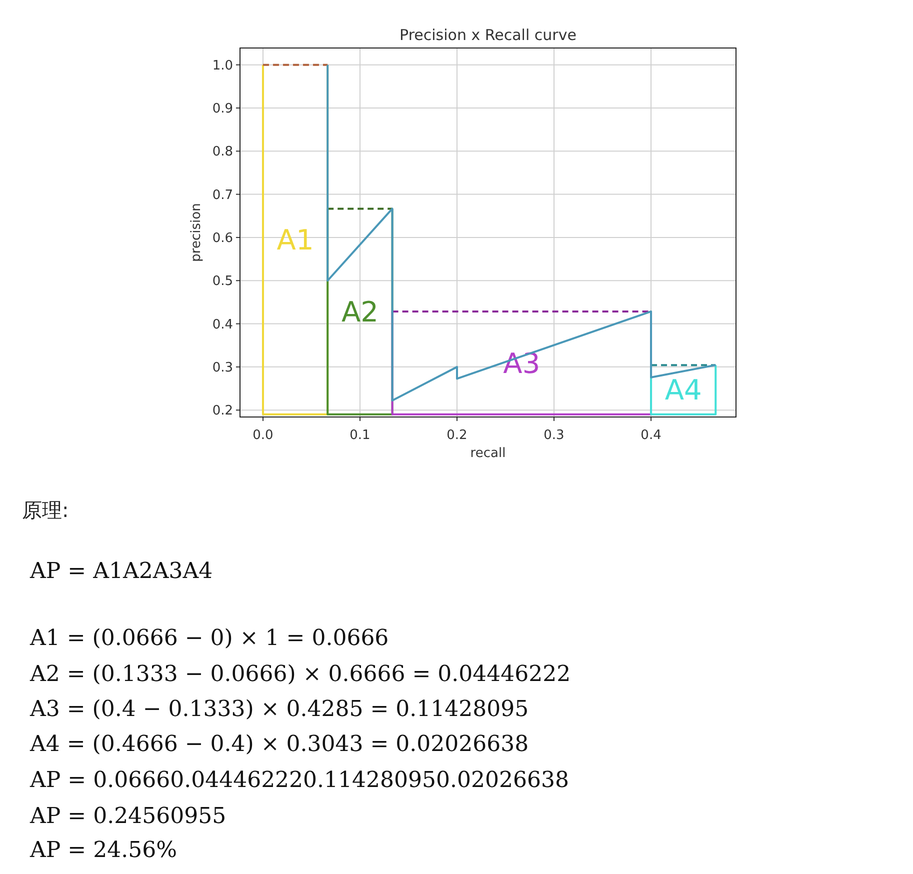  Describe the element at coordinates (45, 510) in the screenshot. I see `annotation: 原理:` at that location.